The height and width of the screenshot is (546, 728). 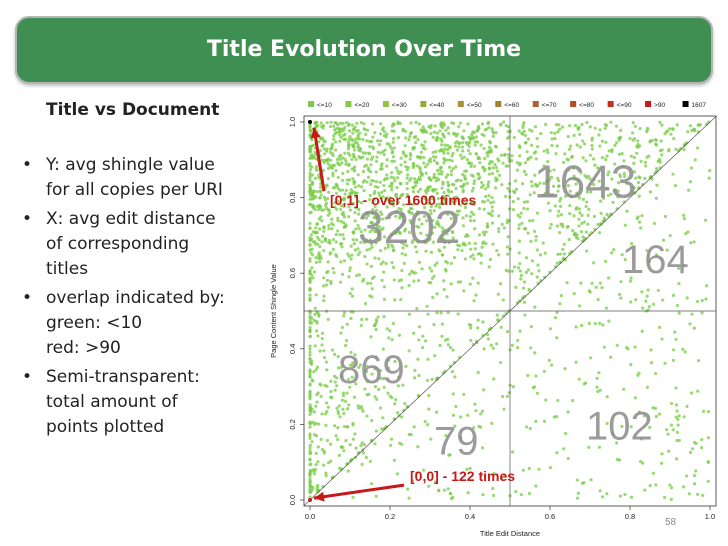 What do you see at coordinates (535, 104) in the screenshot?
I see `legend-swatch` at bounding box center [535, 104].